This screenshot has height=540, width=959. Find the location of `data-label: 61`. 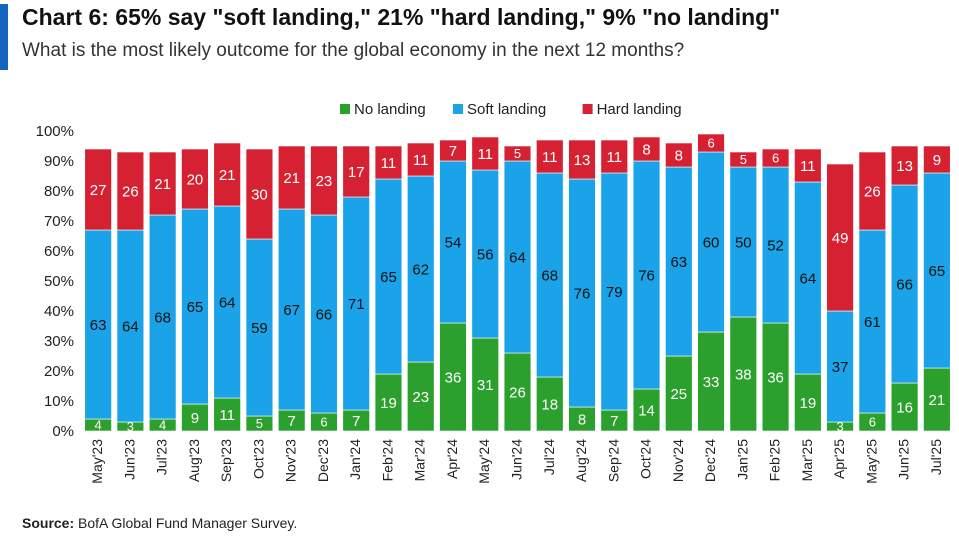

data-label: 61 is located at coordinates (872, 322).